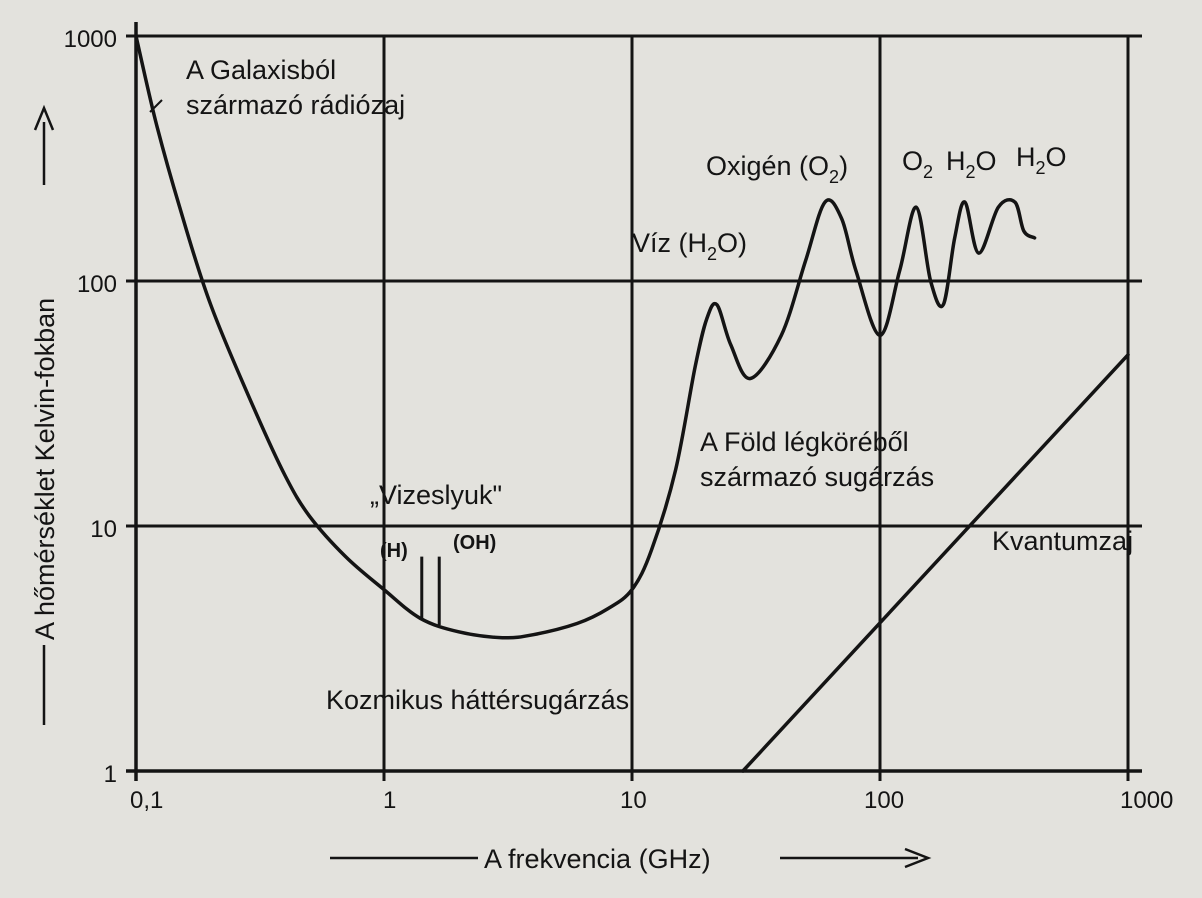 This screenshot has width=1202, height=898. What do you see at coordinates (651, 800) in the screenshot?
I see `x-tick-labels: 0,1 1 10 100 1000` at bounding box center [651, 800].